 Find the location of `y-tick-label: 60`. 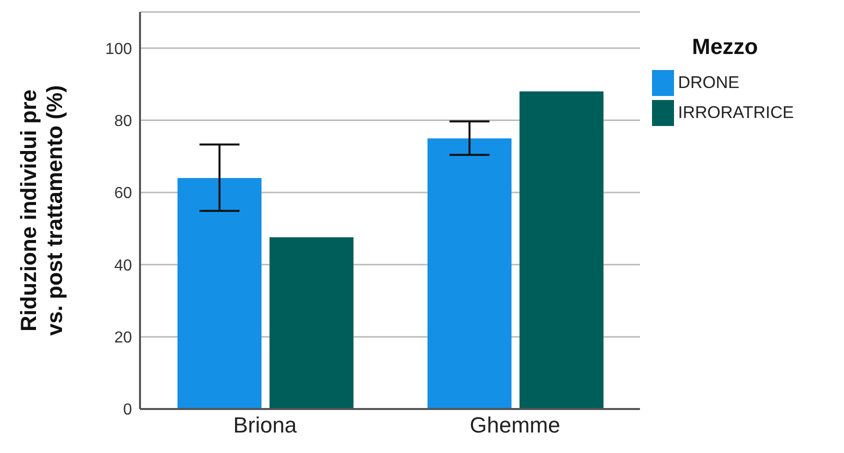

y-tick-label: 60 is located at coordinates (123, 193).